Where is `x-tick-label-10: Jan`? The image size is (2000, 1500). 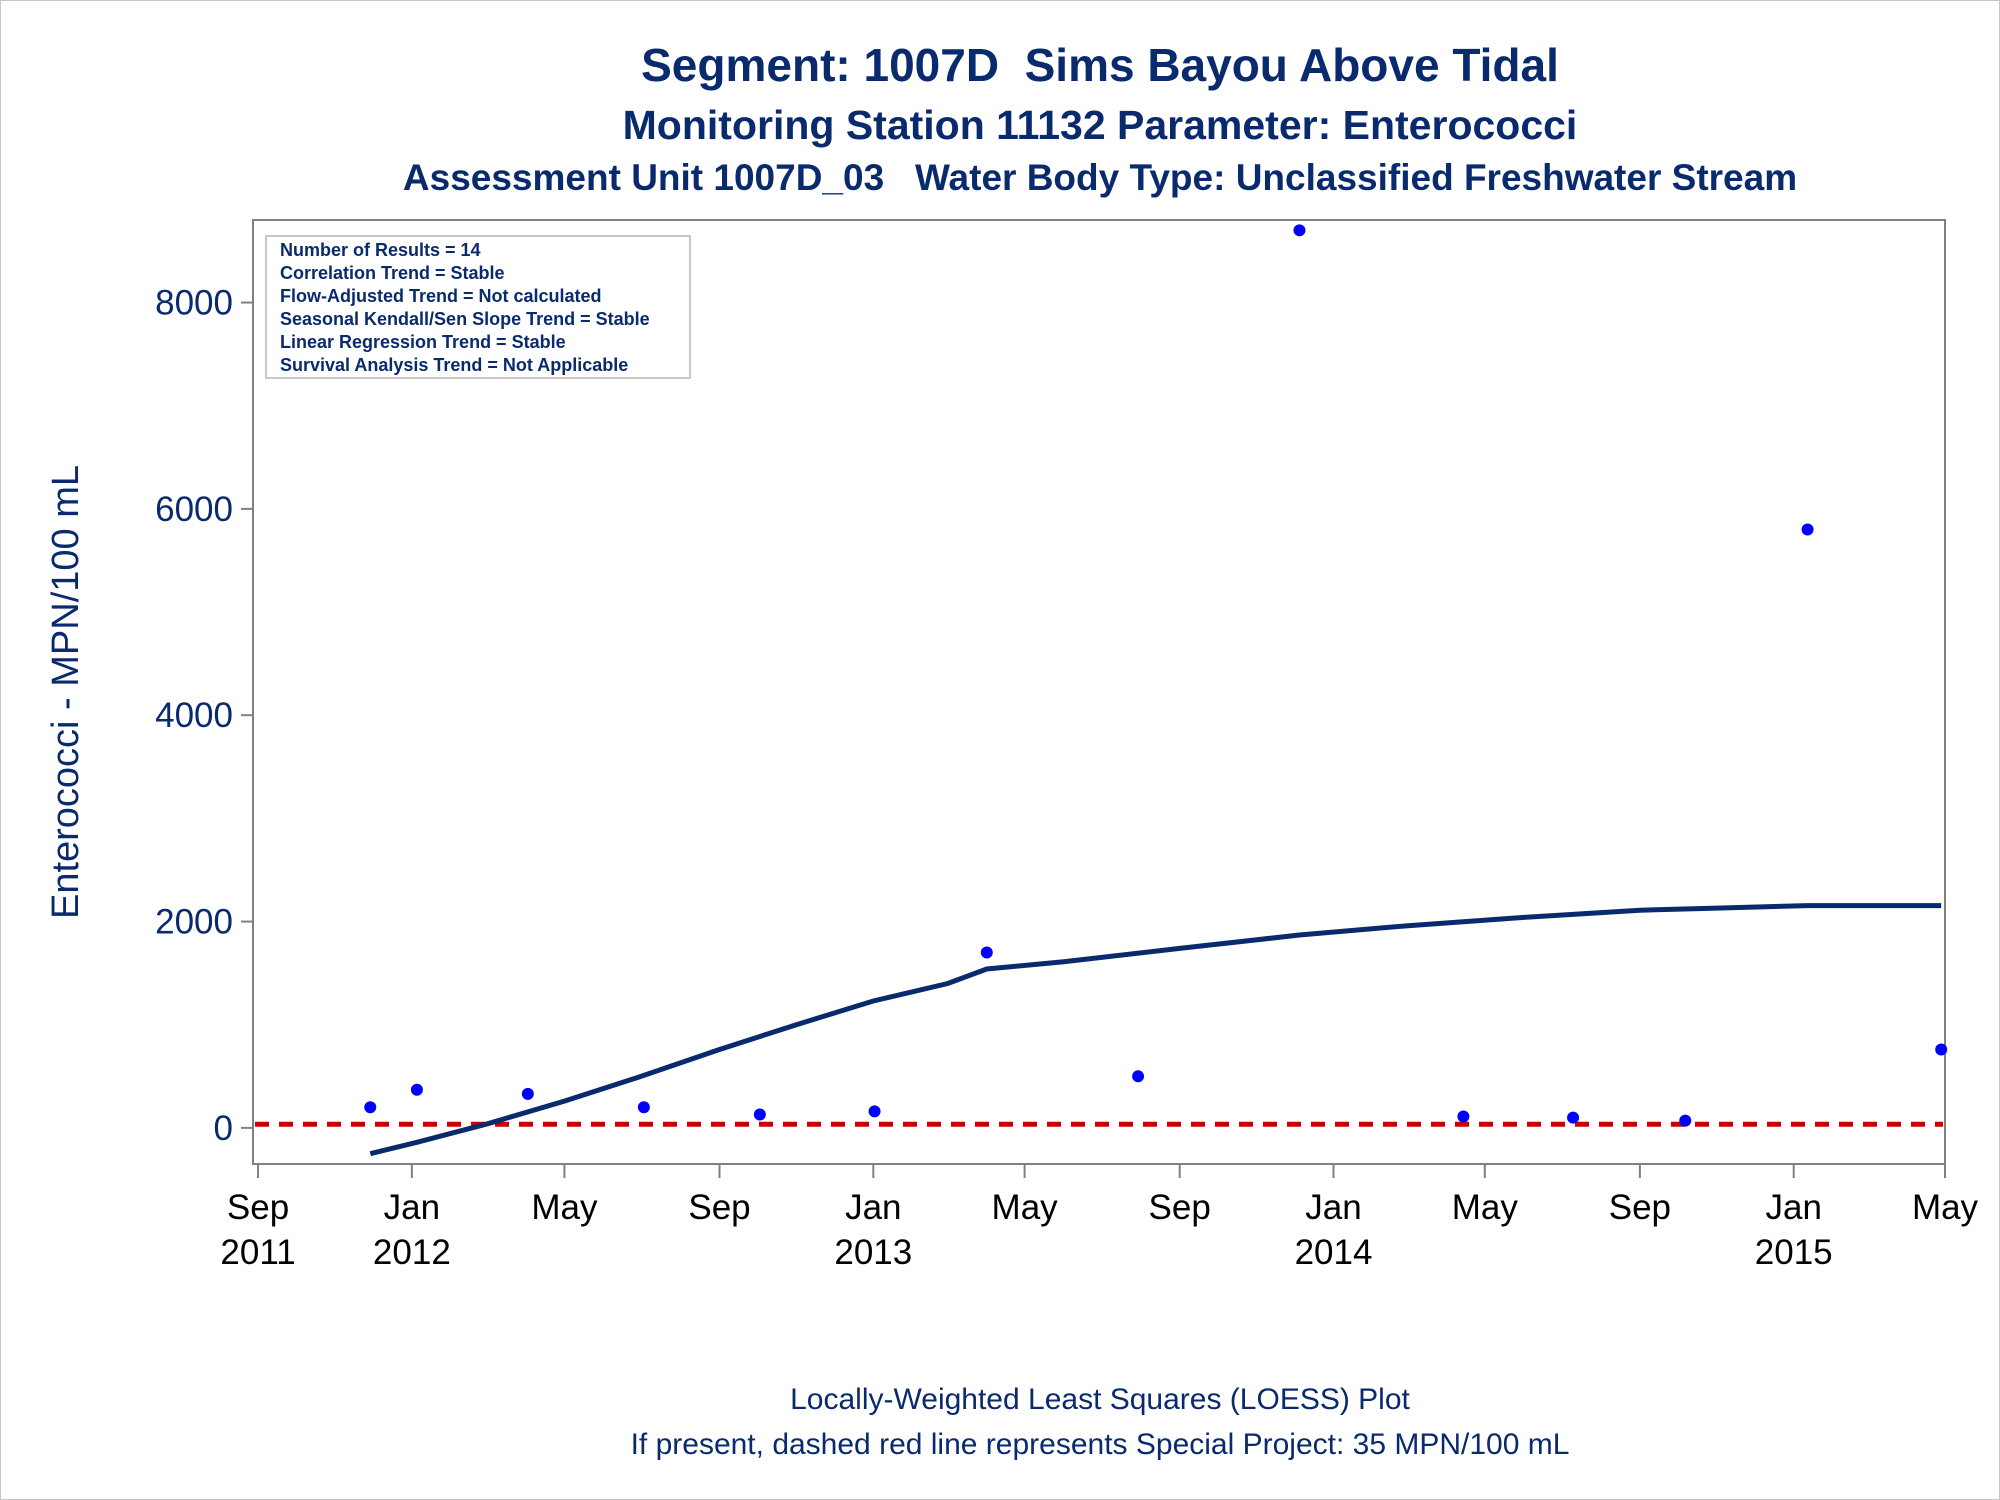
x-tick-label-10: Jan is located at coordinates (1793, 1207).